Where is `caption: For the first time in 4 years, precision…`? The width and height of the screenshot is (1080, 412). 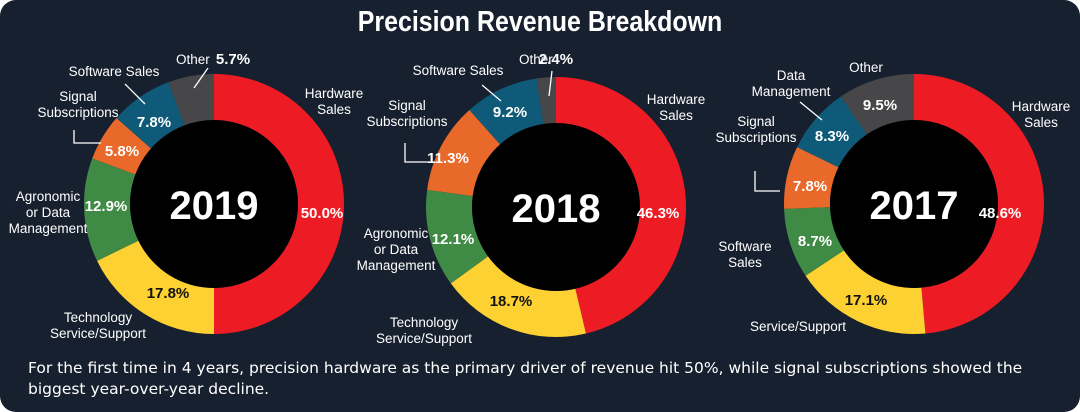
caption: For the first time in 4 years, precision… is located at coordinates (525, 378).